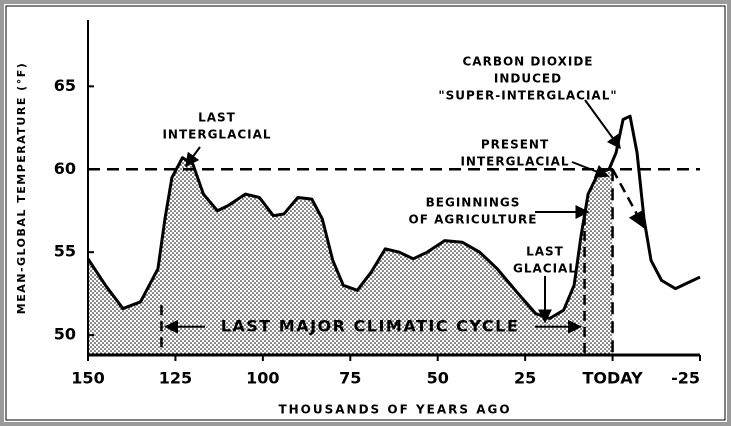  Describe the element at coordinates (65, 85) in the screenshot. I see `y-tick-label: 65` at that location.